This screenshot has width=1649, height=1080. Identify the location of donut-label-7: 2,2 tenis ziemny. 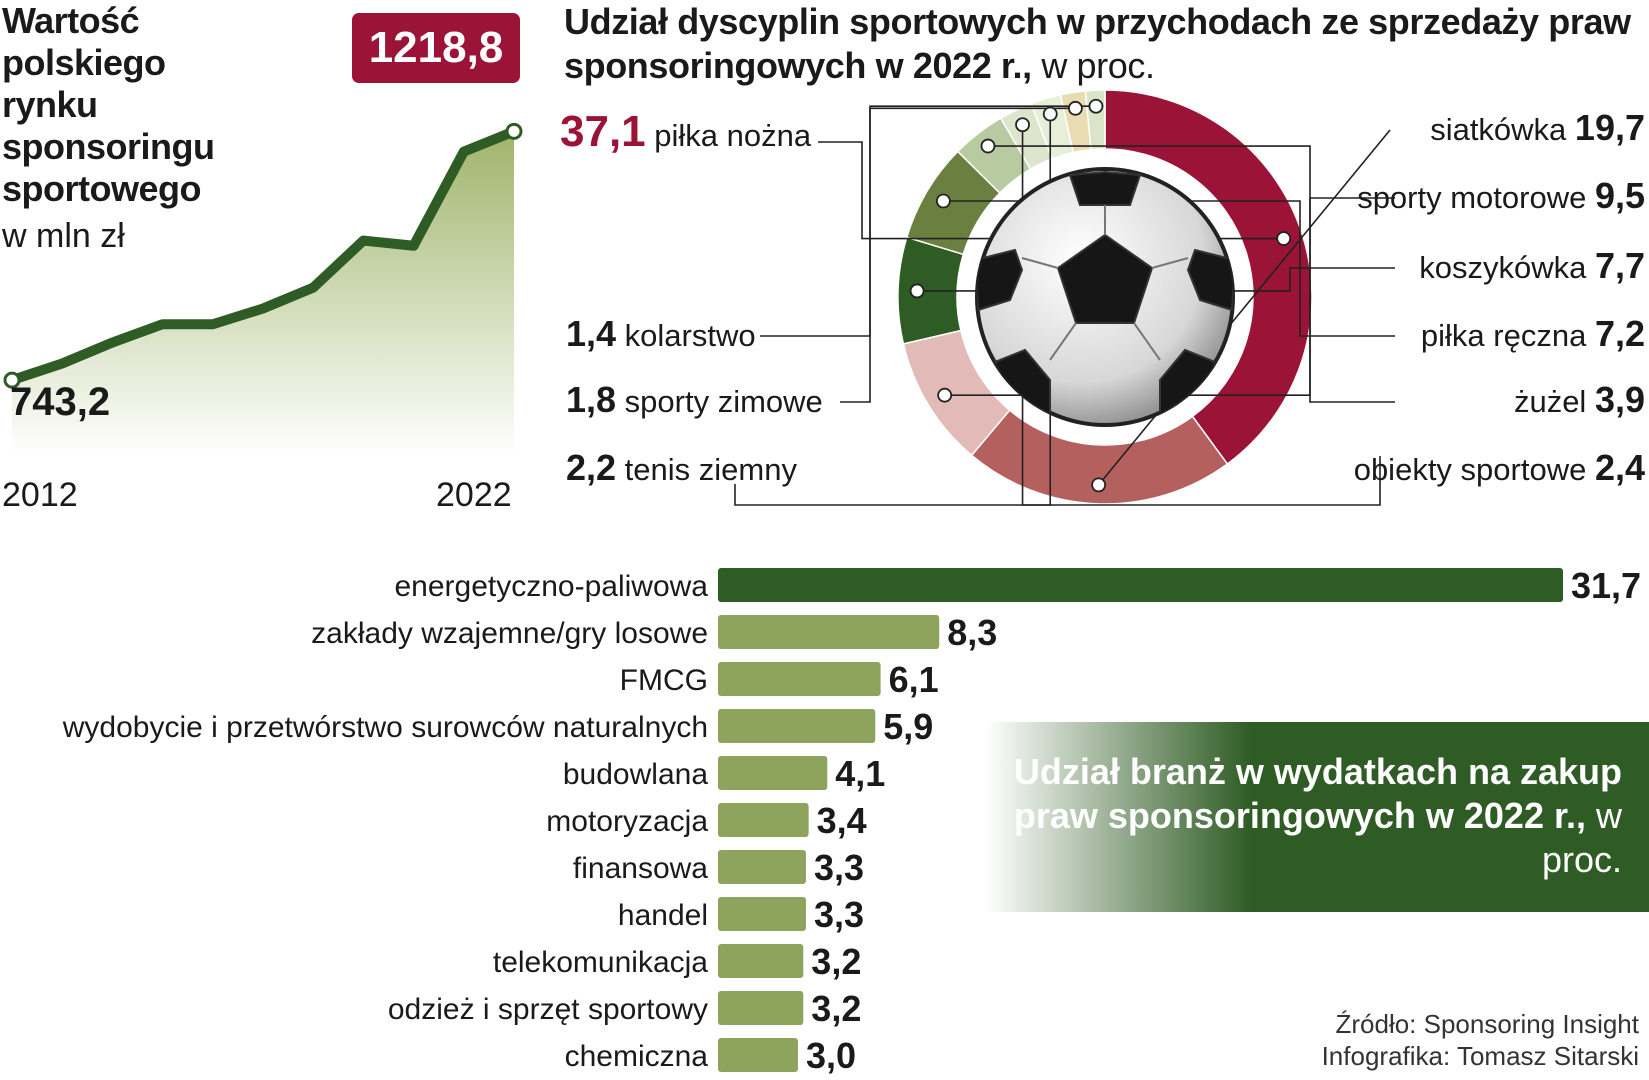
(681, 469).